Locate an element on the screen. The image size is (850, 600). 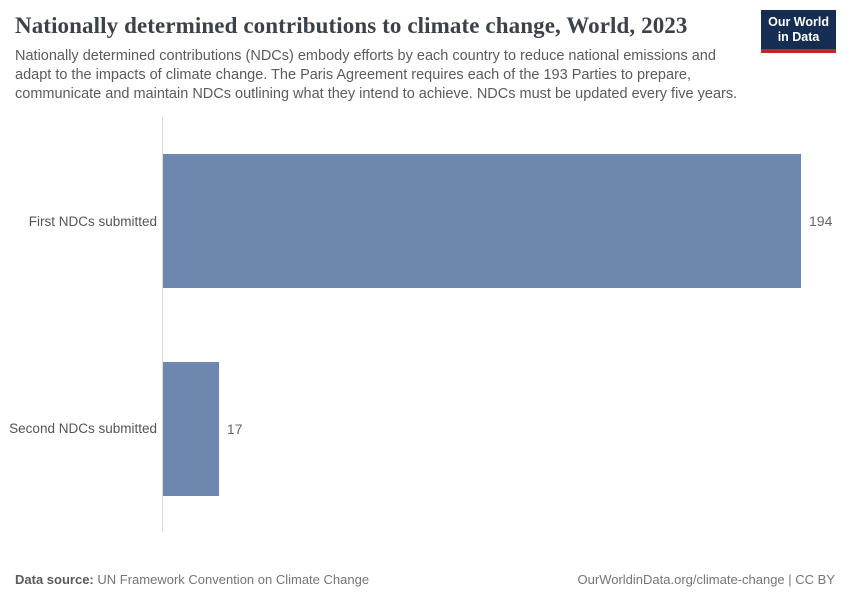
category-label: First NDCs submitted is located at coordinates (92, 221).